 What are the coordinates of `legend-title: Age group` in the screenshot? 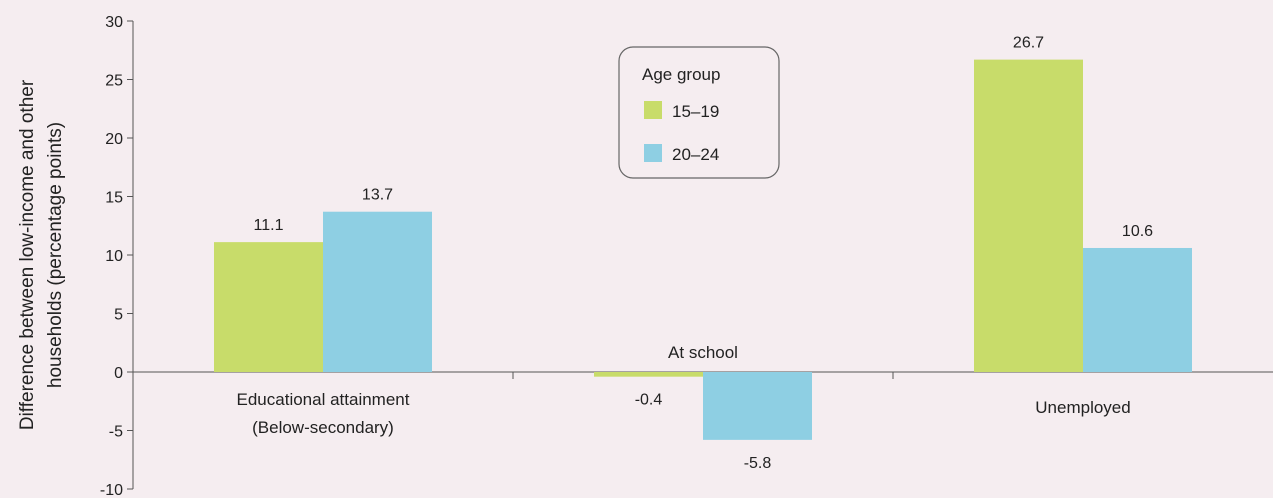 It's located at (681, 74).